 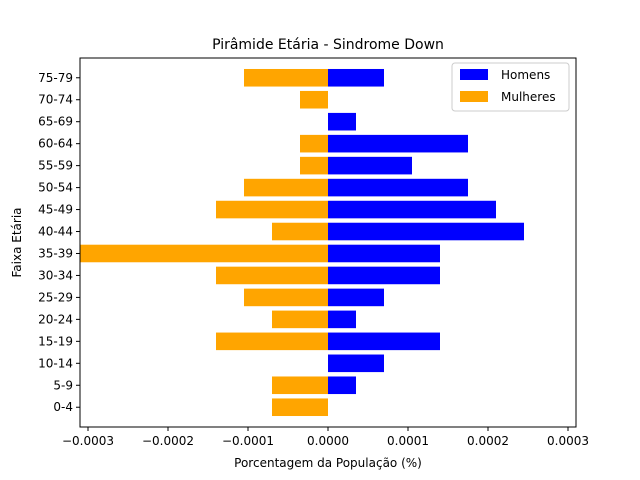 What do you see at coordinates (55, 78) in the screenshot?
I see `y-tick-label: 75-79` at bounding box center [55, 78].